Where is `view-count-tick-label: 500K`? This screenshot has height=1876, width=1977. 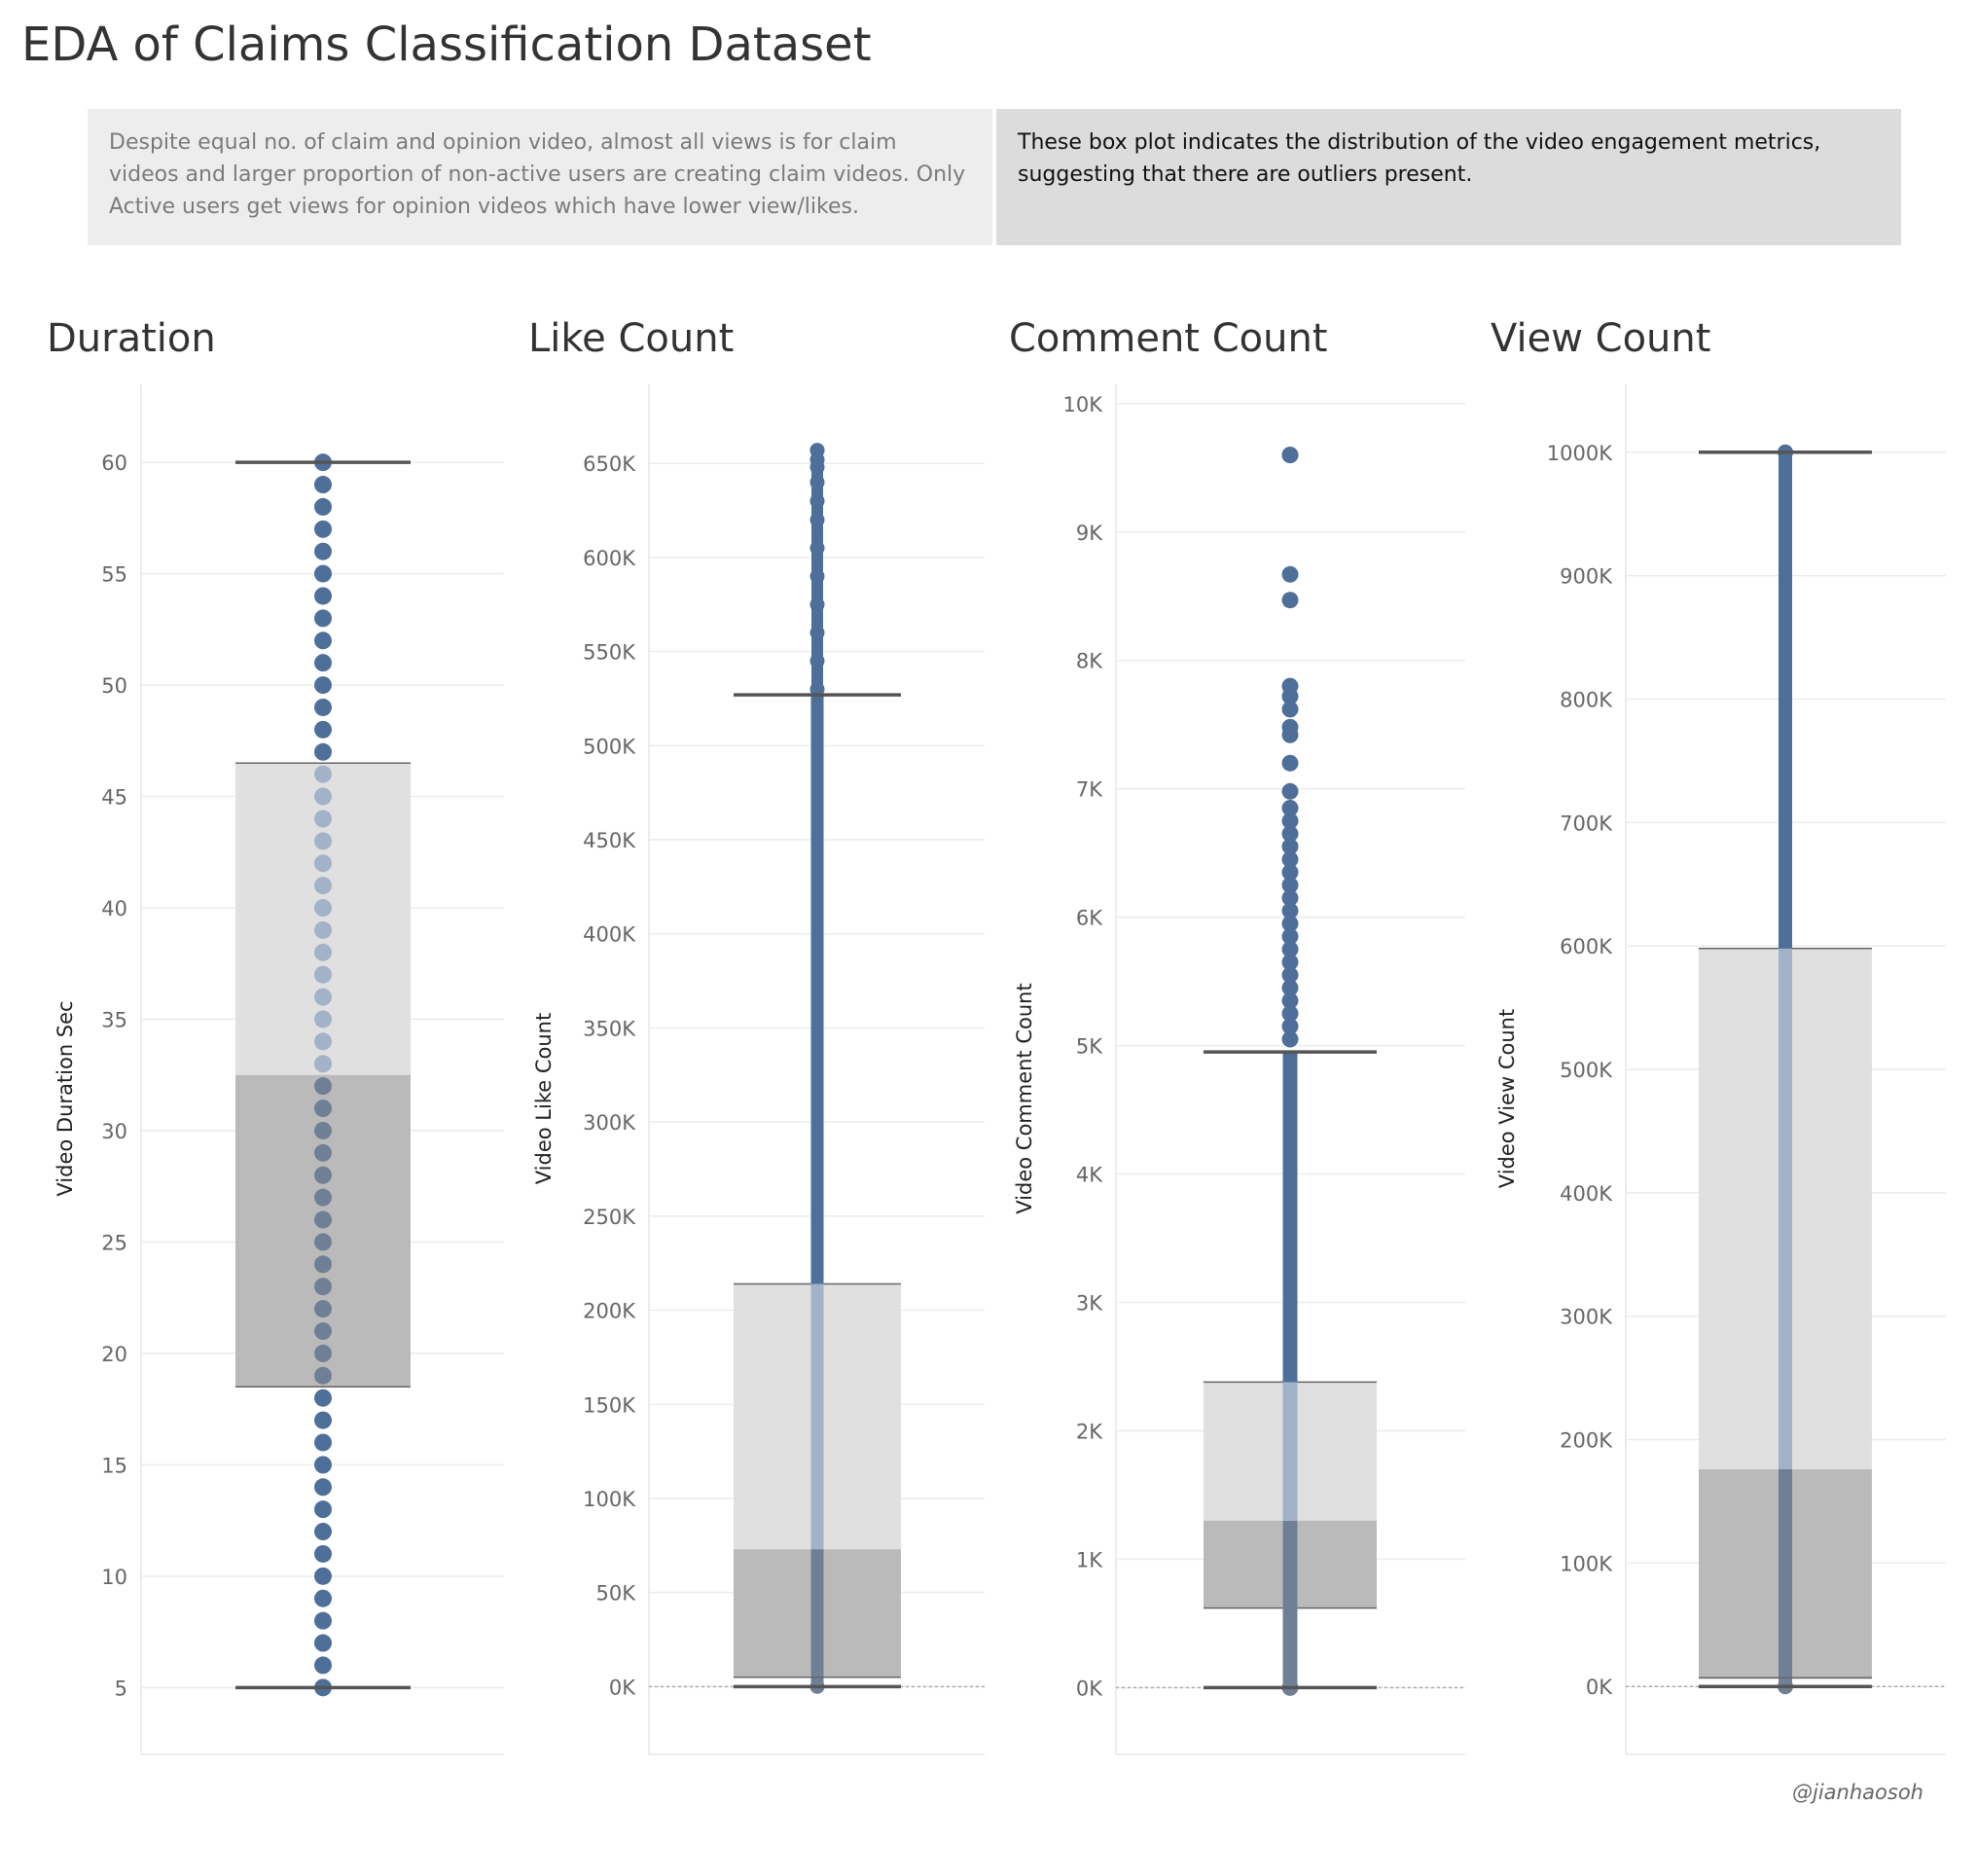
view-count-tick-label: 500K is located at coordinates (1586, 1070).